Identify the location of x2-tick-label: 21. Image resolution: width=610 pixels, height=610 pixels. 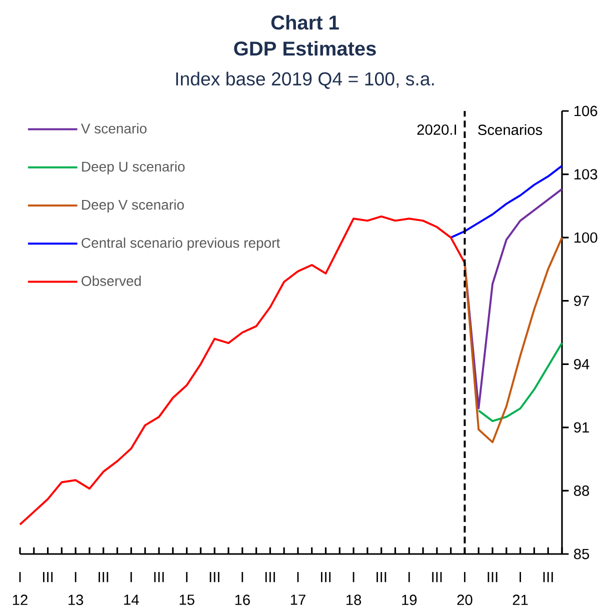
(520, 600).